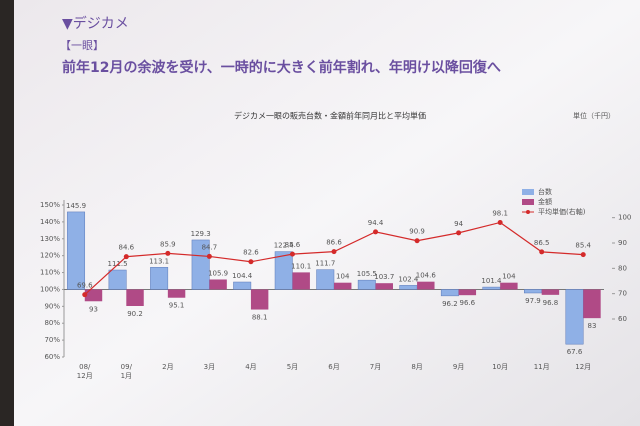  Describe the element at coordinates (458, 224) in the screenshot. I see `value-label: 94` at that location.